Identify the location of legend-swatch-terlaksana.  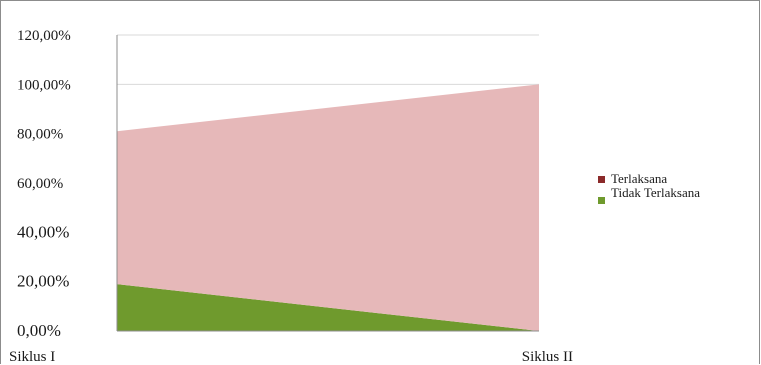
(601, 179).